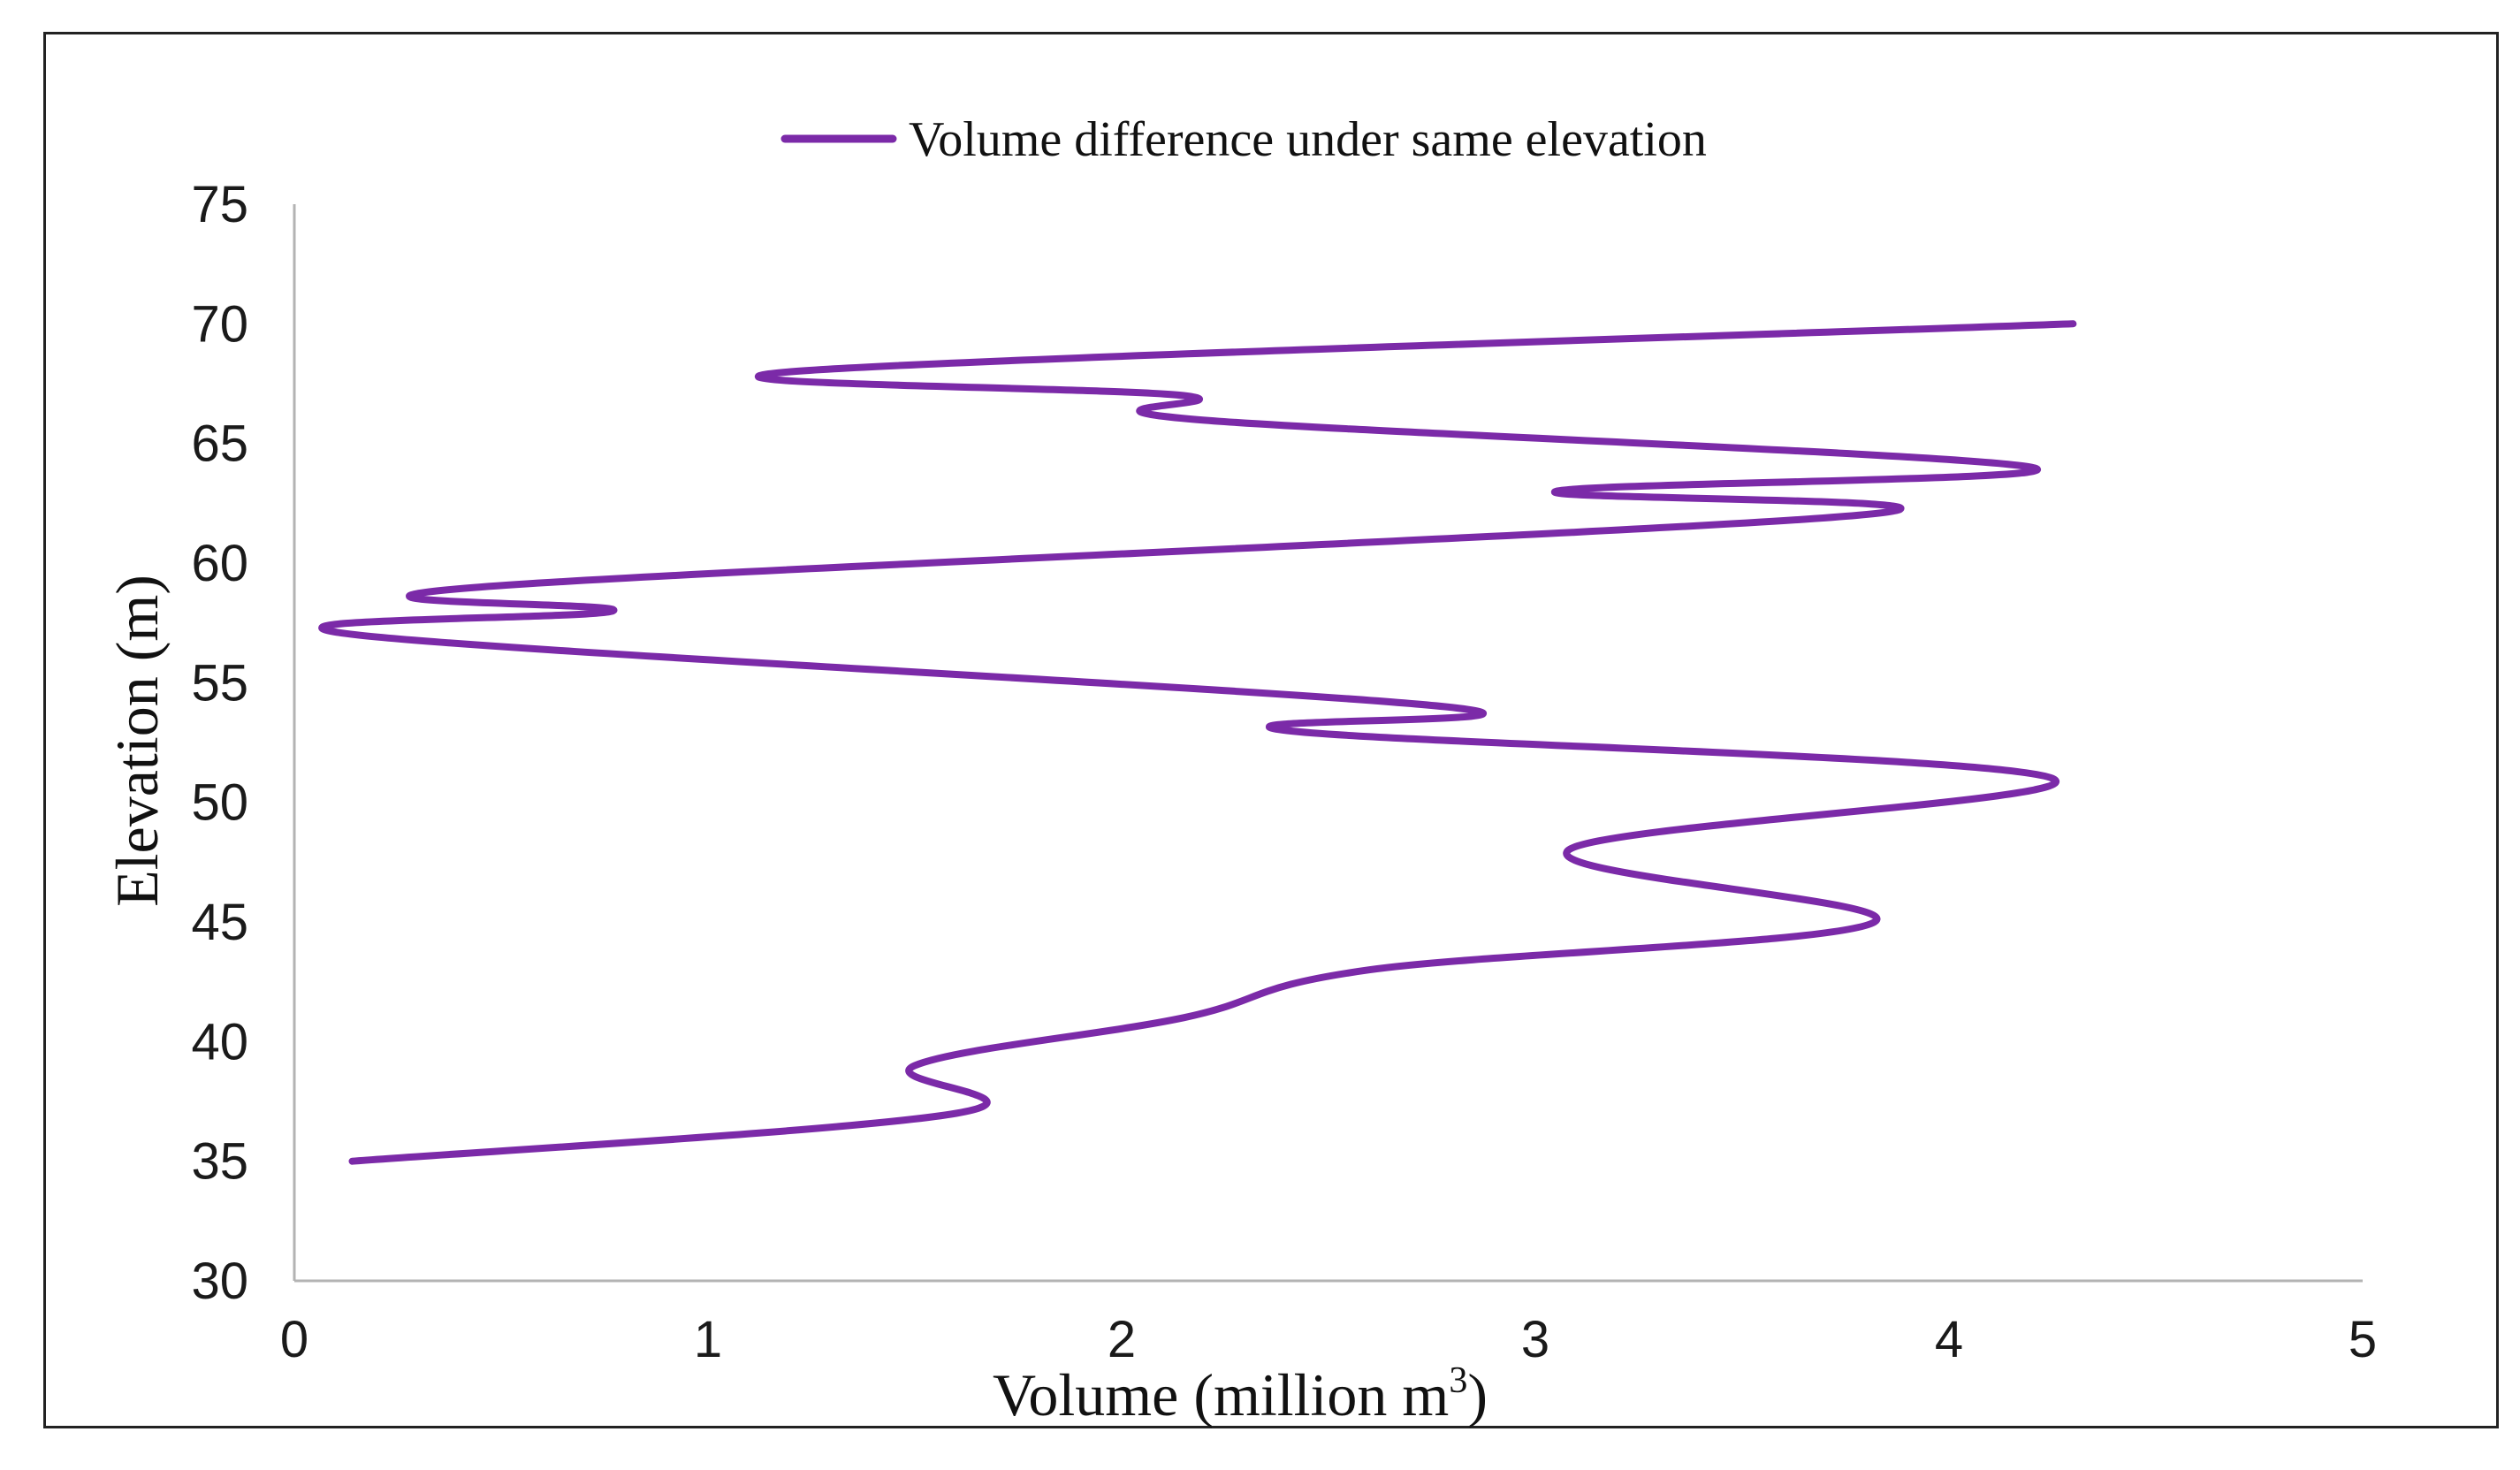 This screenshot has height=1470, width=2520. What do you see at coordinates (219, 204) in the screenshot?
I see `y-tick-label: 75` at bounding box center [219, 204].